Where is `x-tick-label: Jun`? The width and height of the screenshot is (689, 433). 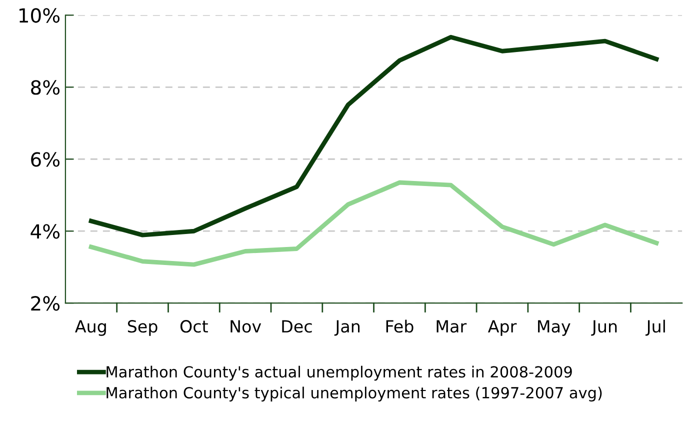
x-tick-label: Jun is located at coordinates (604, 328).